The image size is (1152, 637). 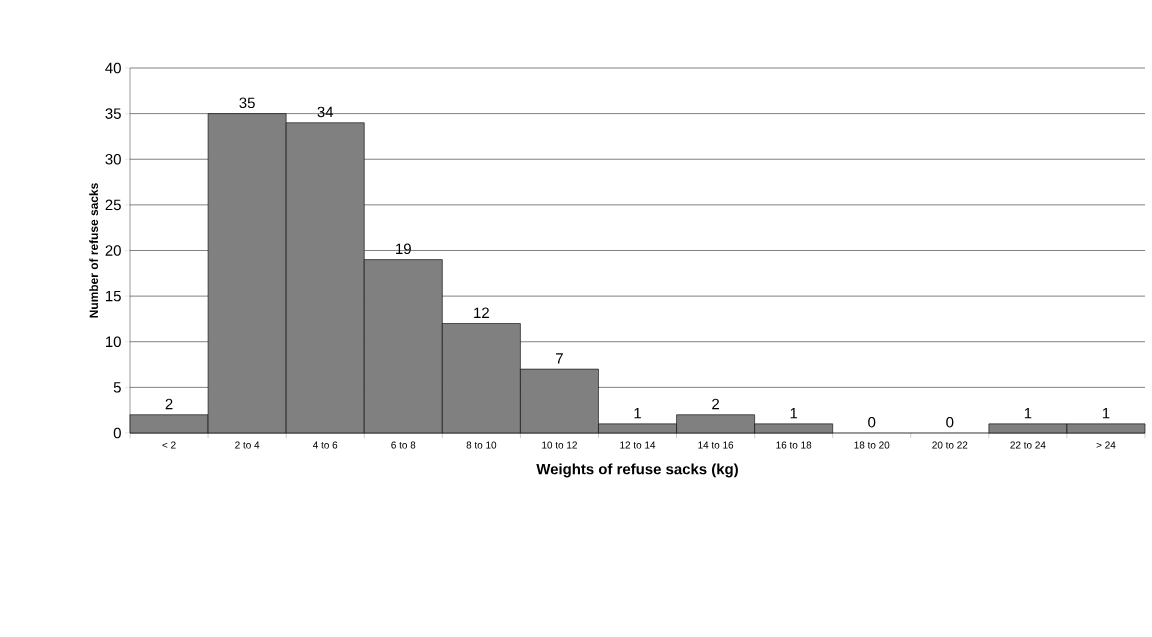 What do you see at coordinates (94, 250) in the screenshot?
I see `y-axis-title: Number of refuse sacks` at bounding box center [94, 250].